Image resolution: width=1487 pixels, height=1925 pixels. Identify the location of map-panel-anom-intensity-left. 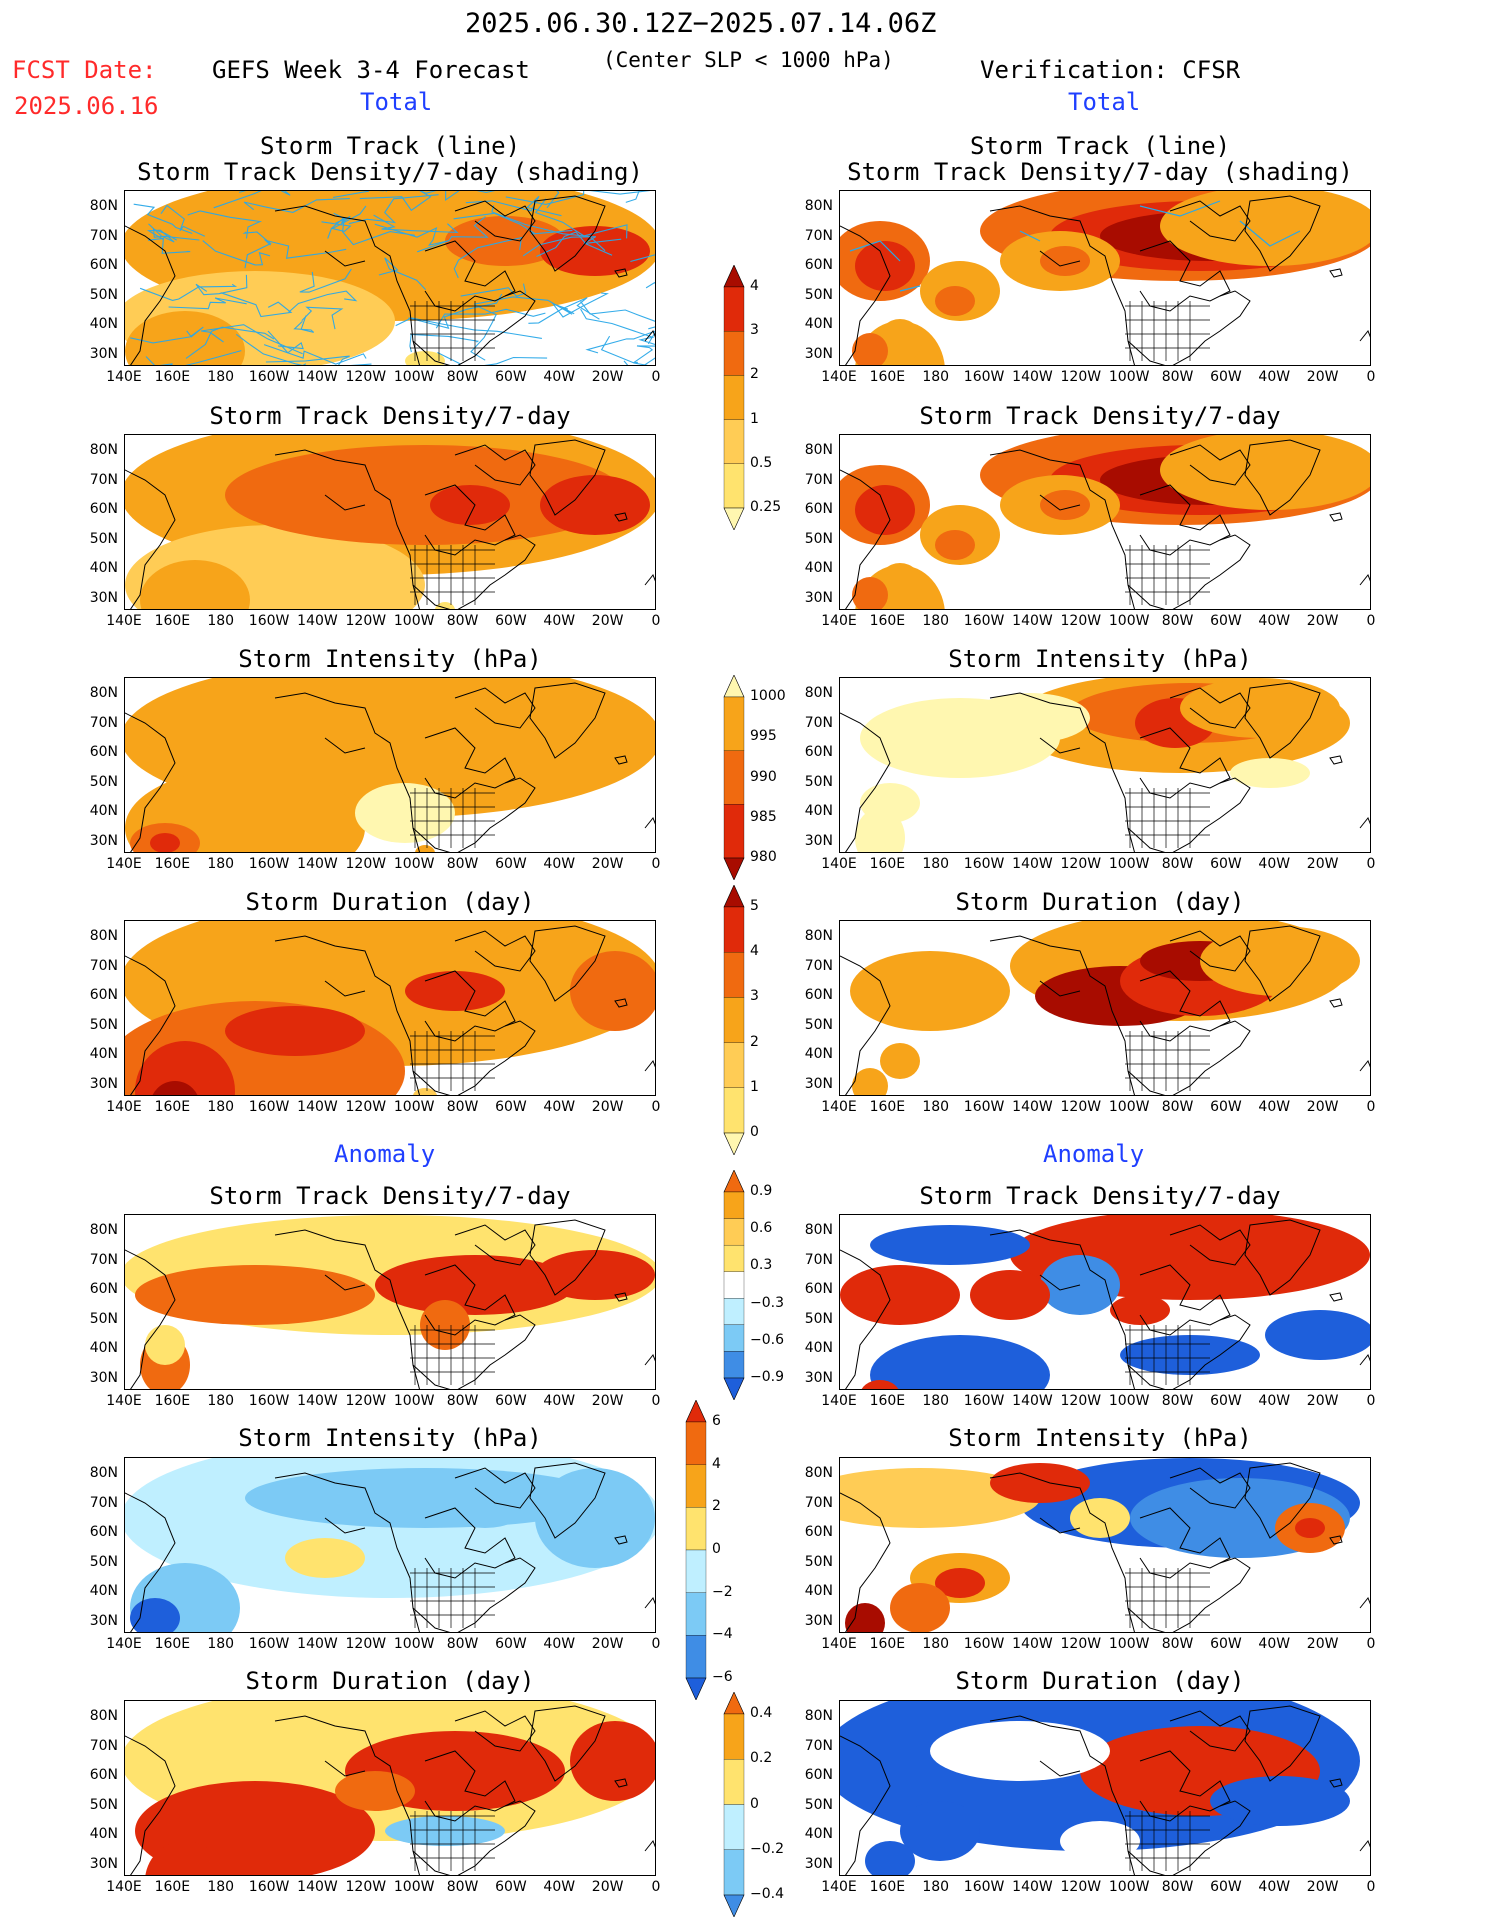
(390, 1545).